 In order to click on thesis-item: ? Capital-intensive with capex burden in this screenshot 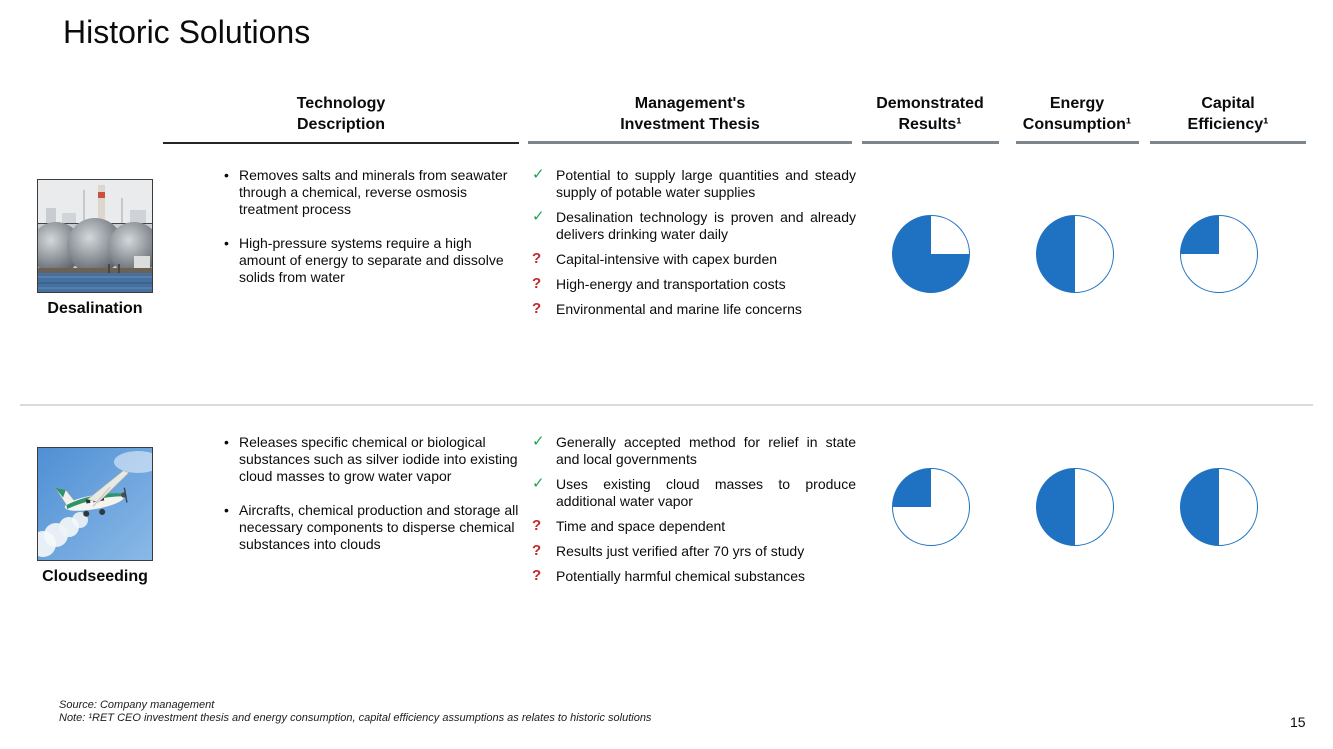, I will do `click(694, 259)`.